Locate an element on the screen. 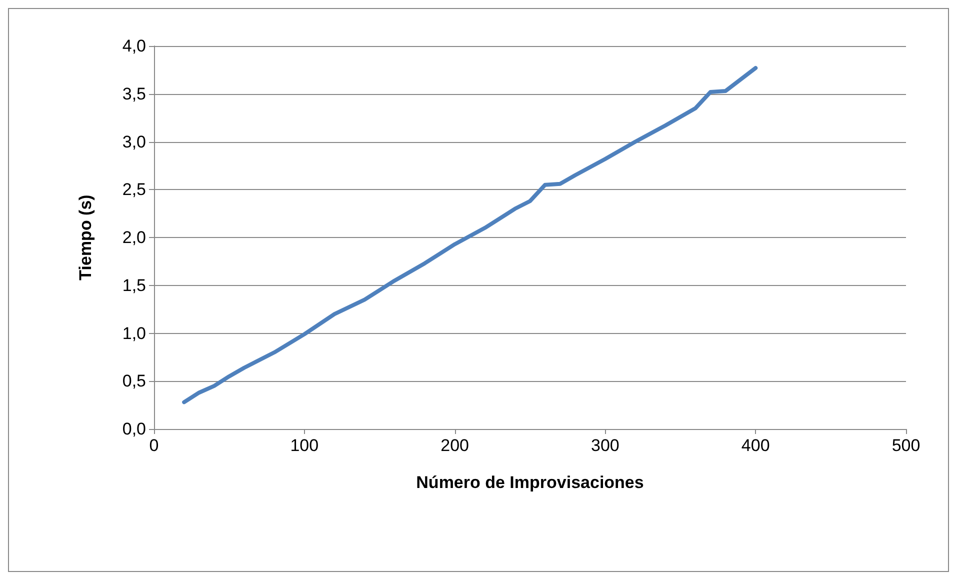 This screenshot has width=959, height=582. x-tick-label: 300 is located at coordinates (605, 445).